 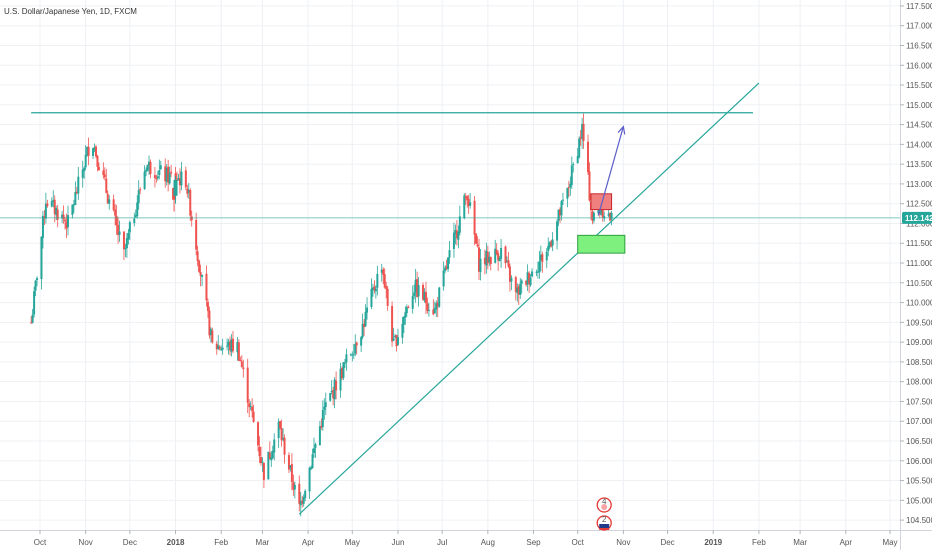 What do you see at coordinates (604, 514) in the screenshot?
I see `event-markers: 42` at bounding box center [604, 514].